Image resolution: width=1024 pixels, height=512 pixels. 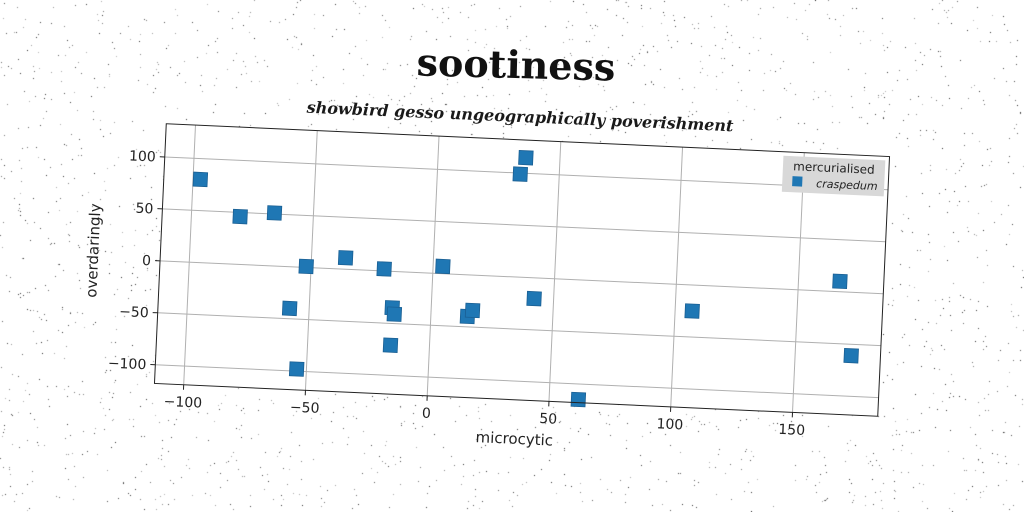 What do you see at coordinates (797, 181) in the screenshot?
I see `legend-marker-craspedum` at bounding box center [797, 181].